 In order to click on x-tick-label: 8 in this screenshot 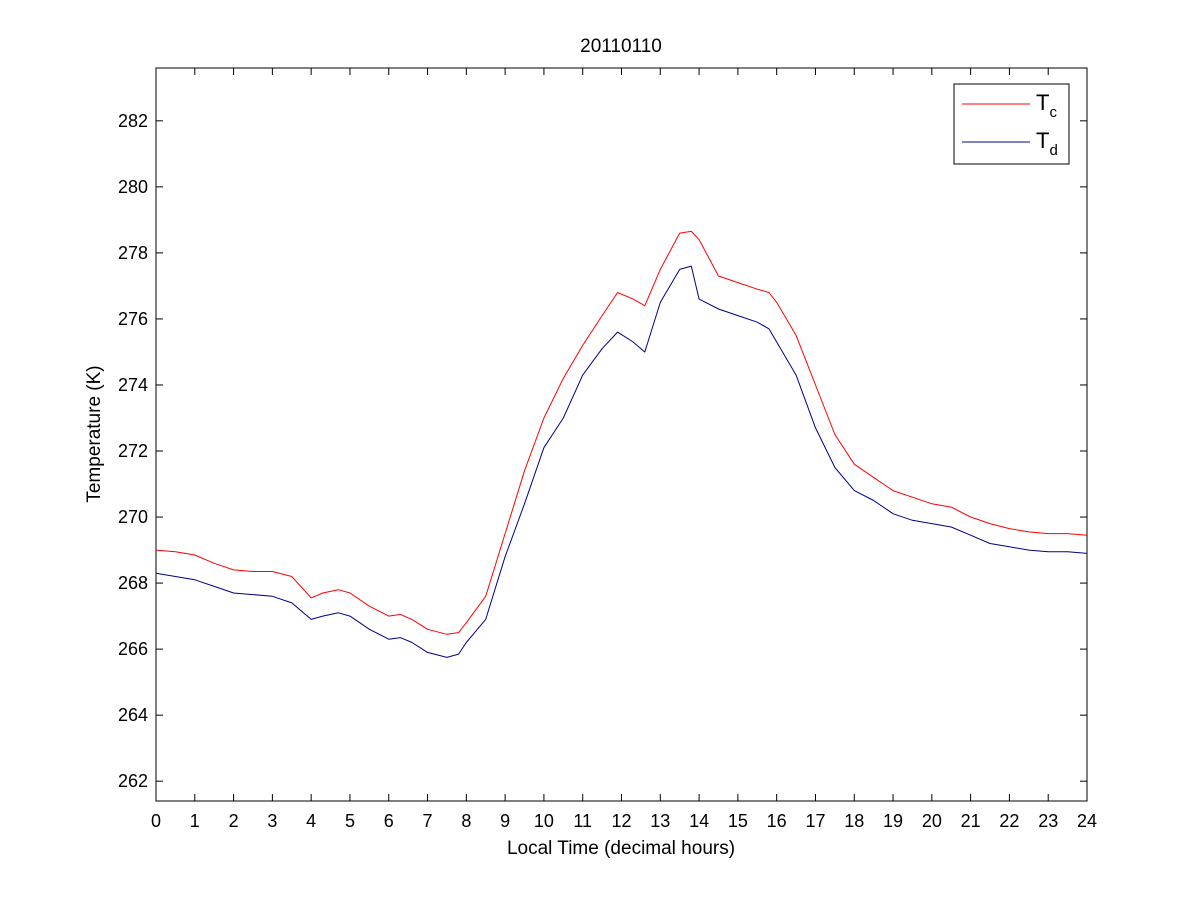, I will do `click(466, 821)`.